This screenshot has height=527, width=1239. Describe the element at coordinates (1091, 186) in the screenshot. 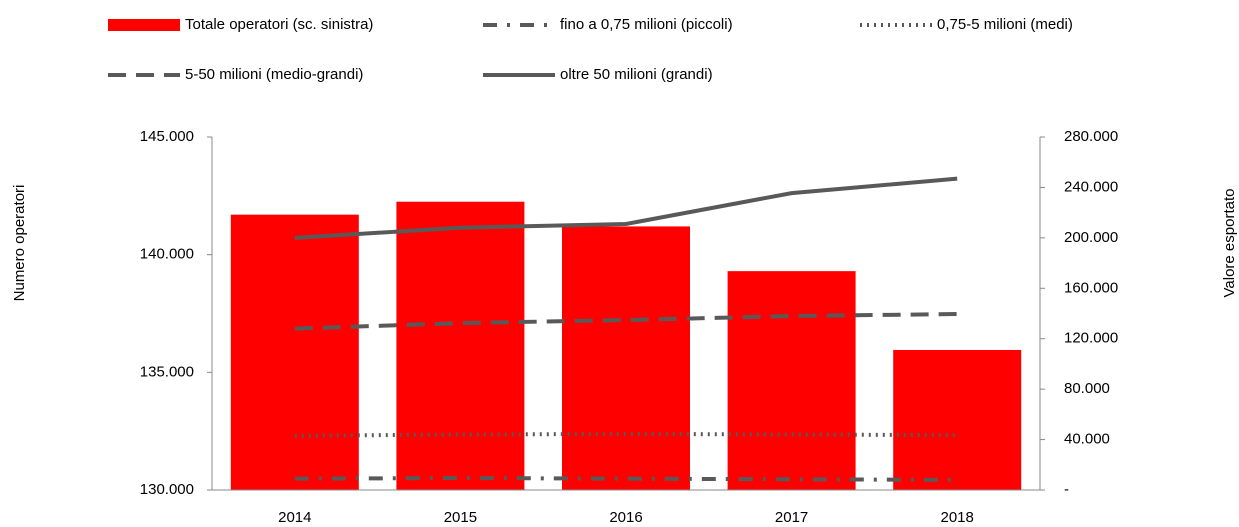

I see `y2-tick-label: 240.000` at that location.